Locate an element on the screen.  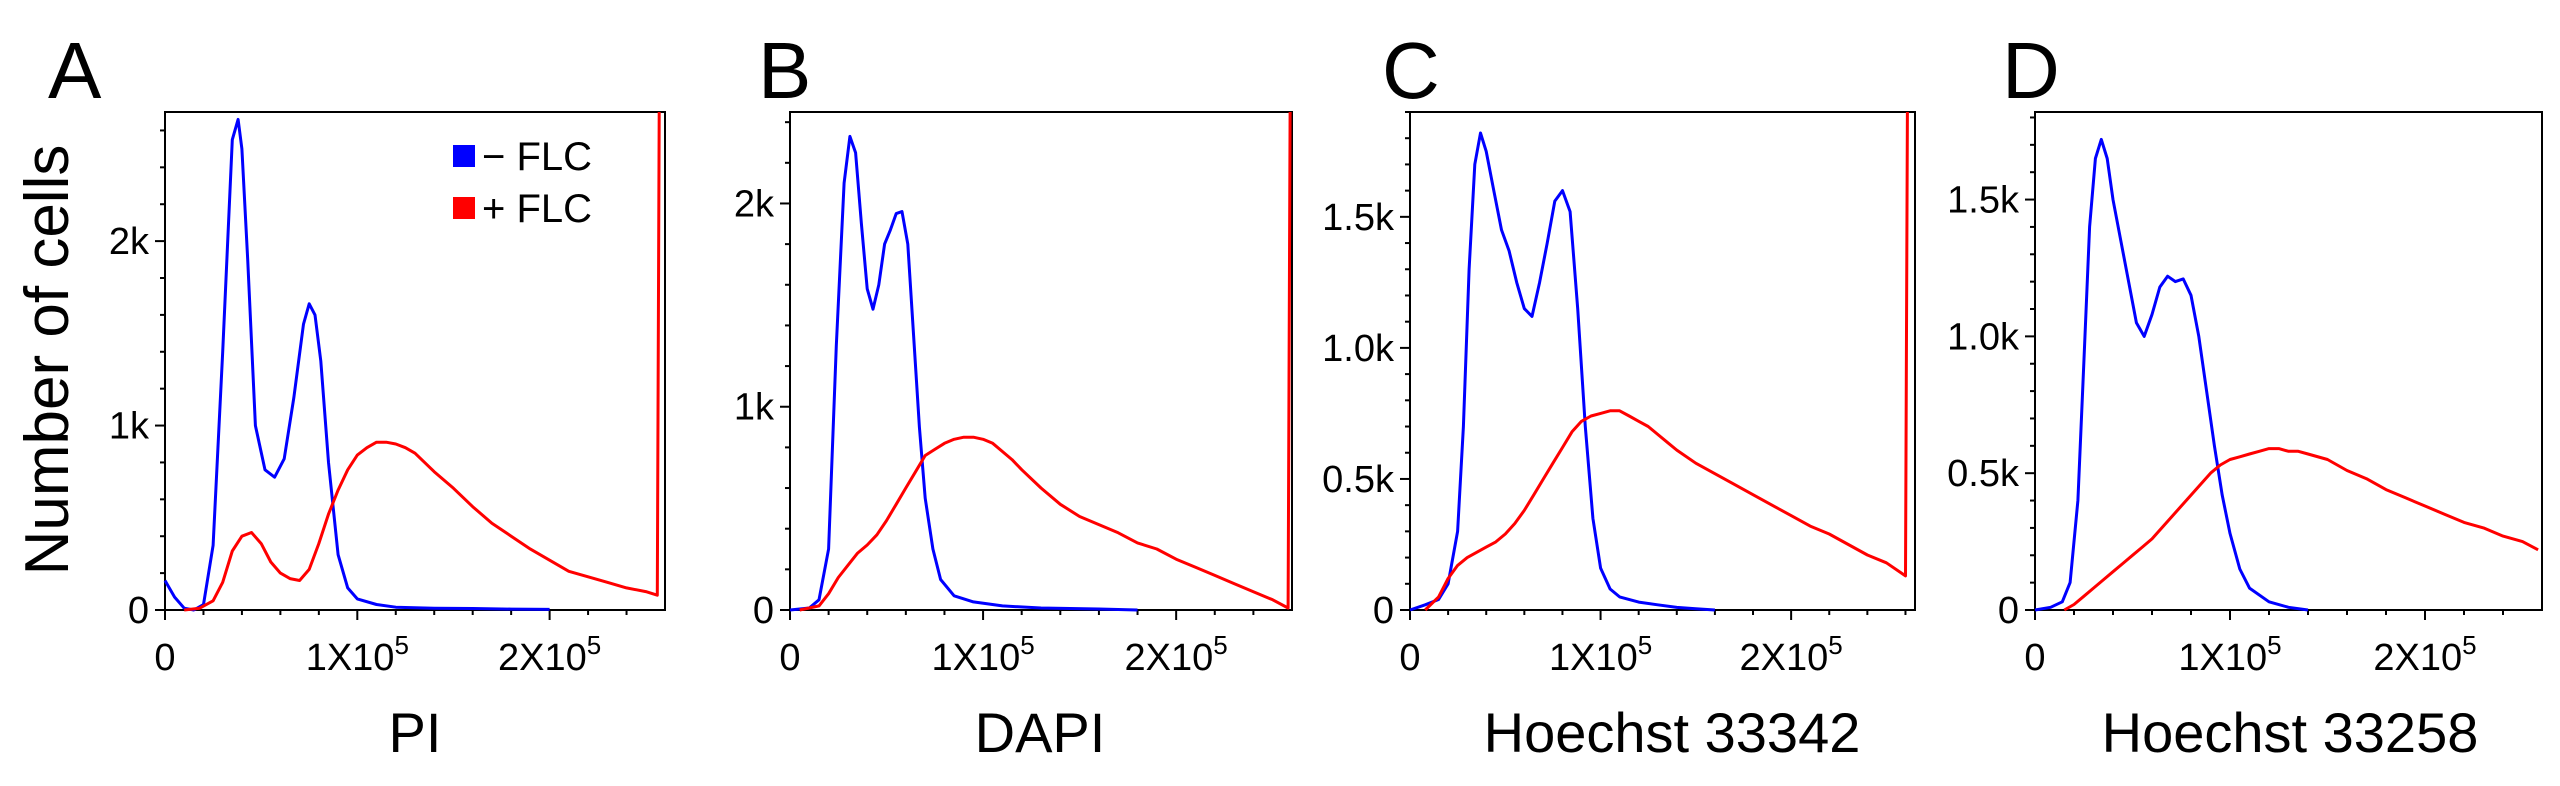
y-tick-label-a-2: 2k is located at coordinates (129, 242).